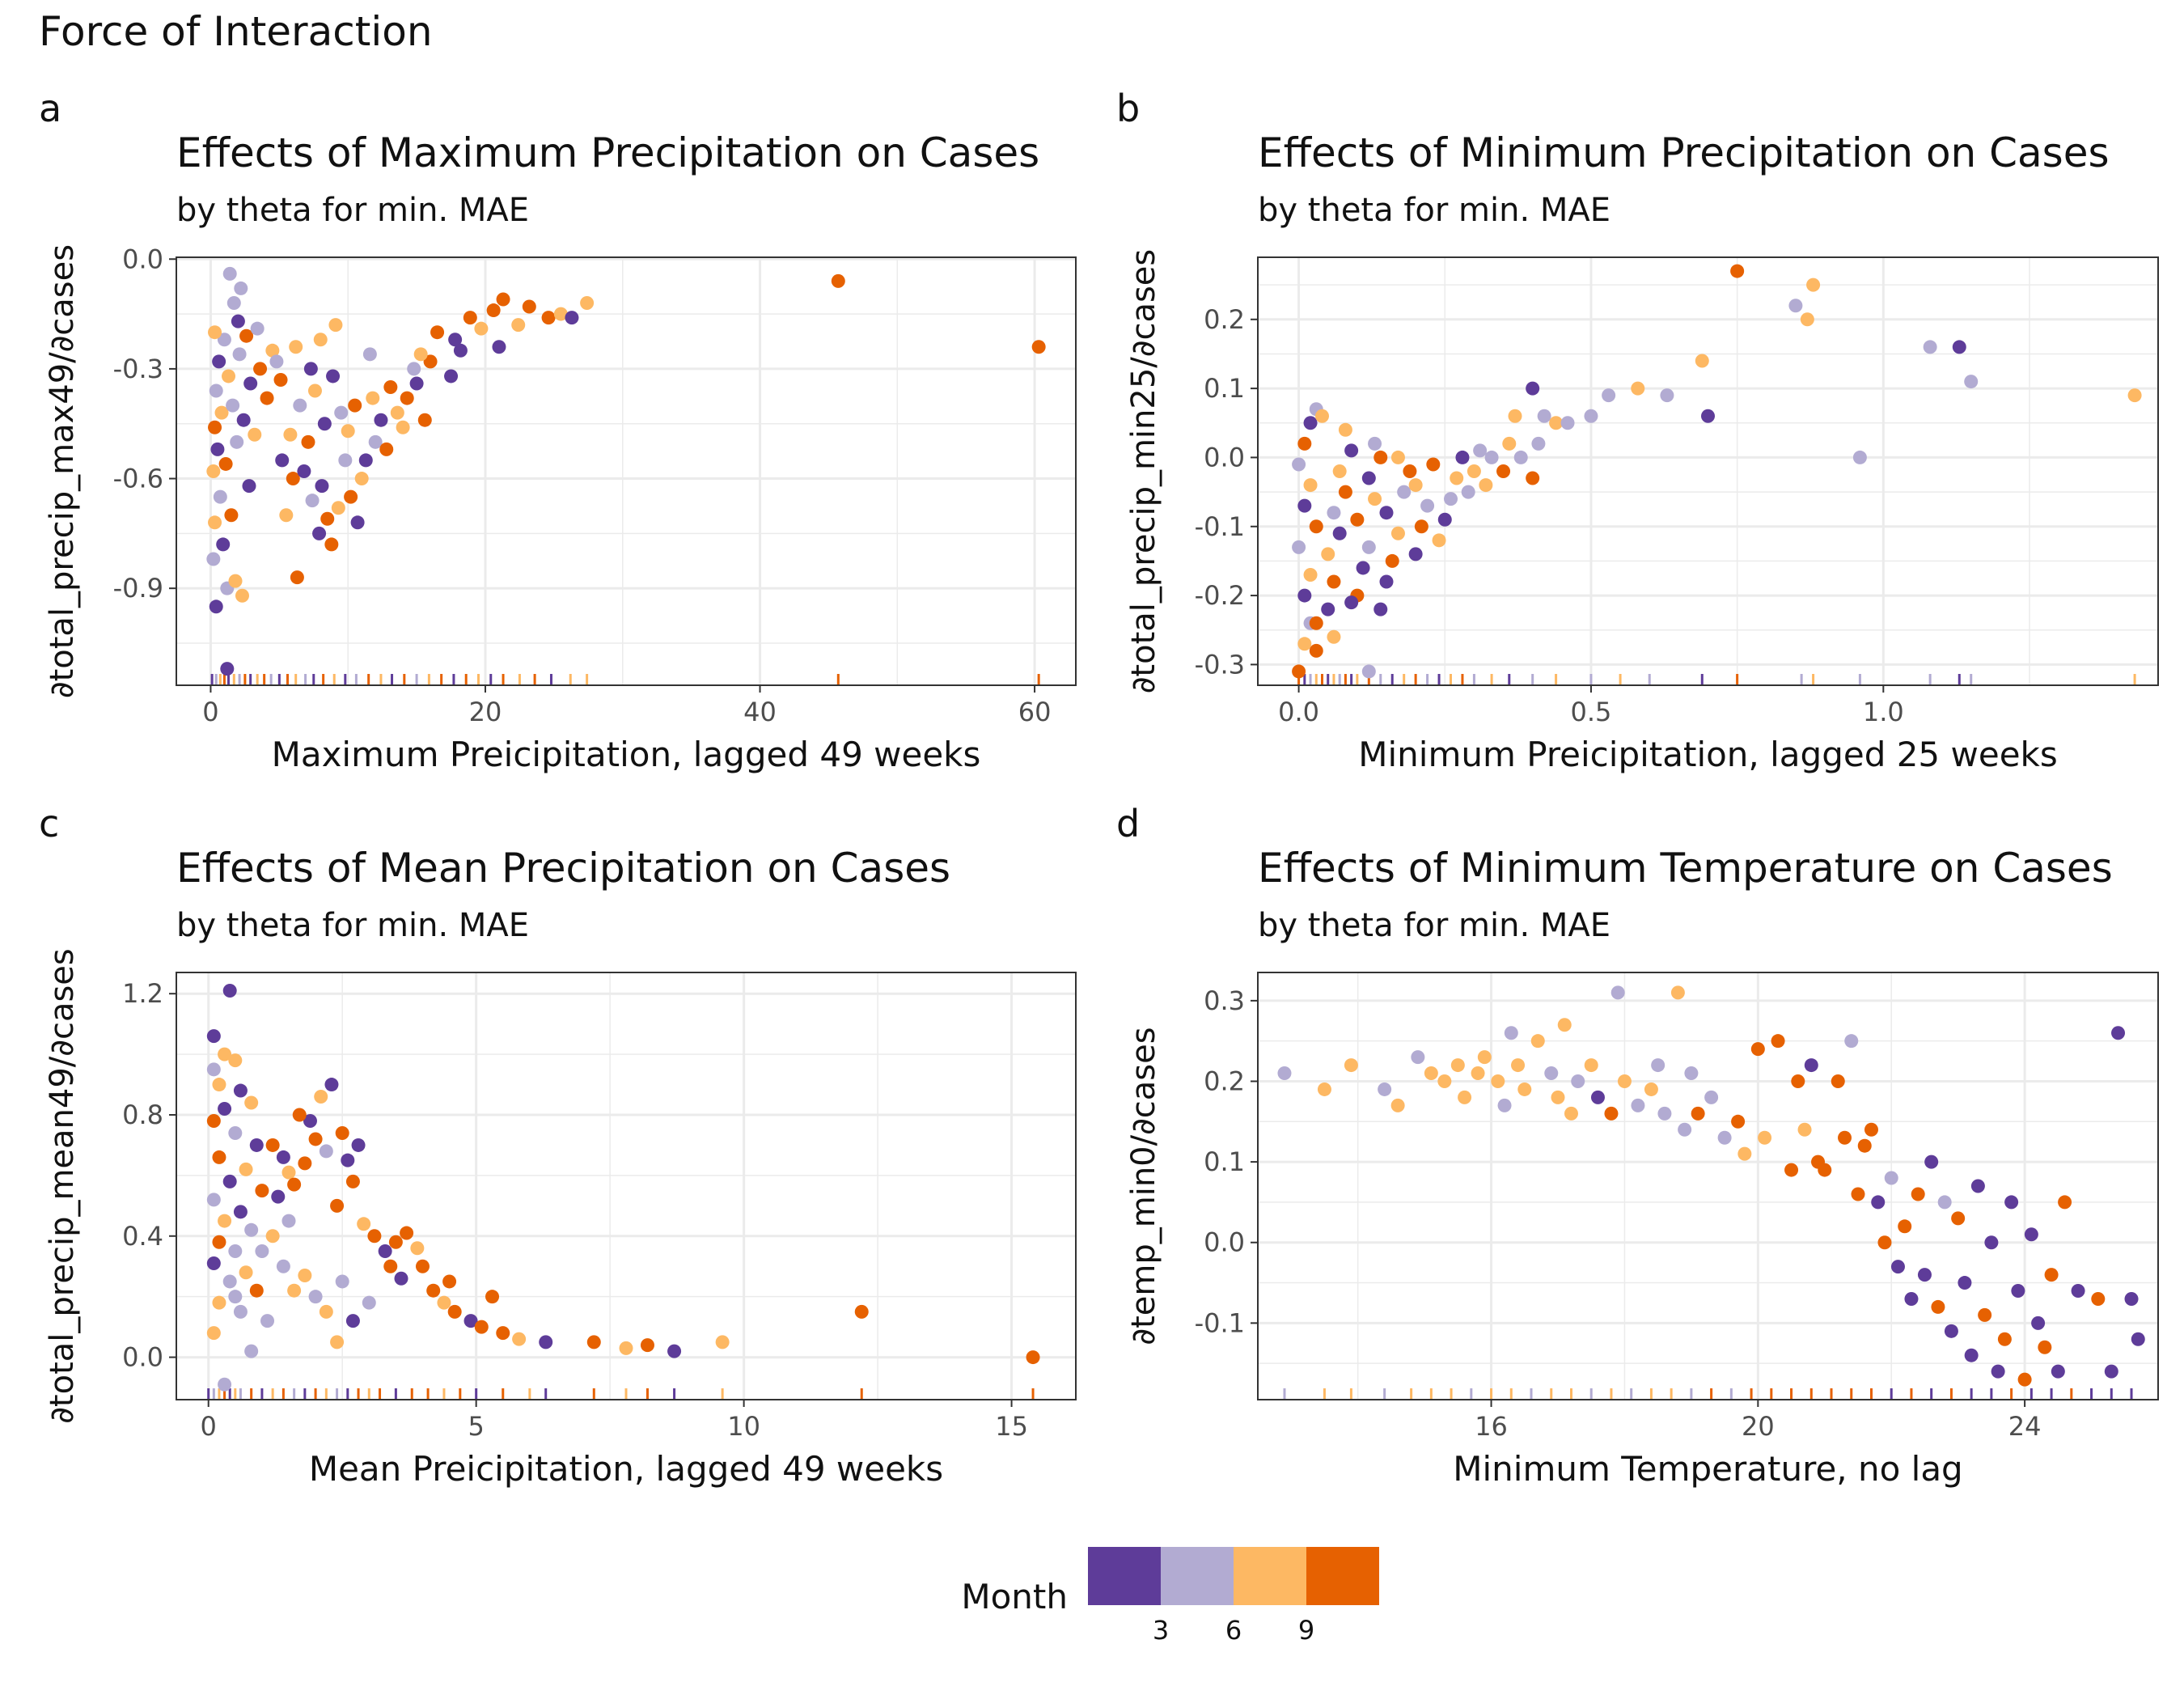  I want to click on y-tick-label: -0.1, so click(1220, 526).